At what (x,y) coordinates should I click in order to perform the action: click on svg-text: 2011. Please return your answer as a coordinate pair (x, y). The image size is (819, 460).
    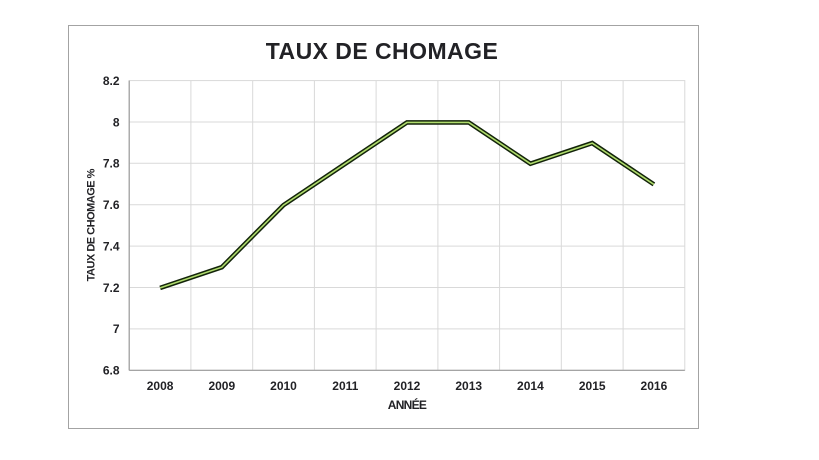
    Looking at the image, I should click on (345, 386).